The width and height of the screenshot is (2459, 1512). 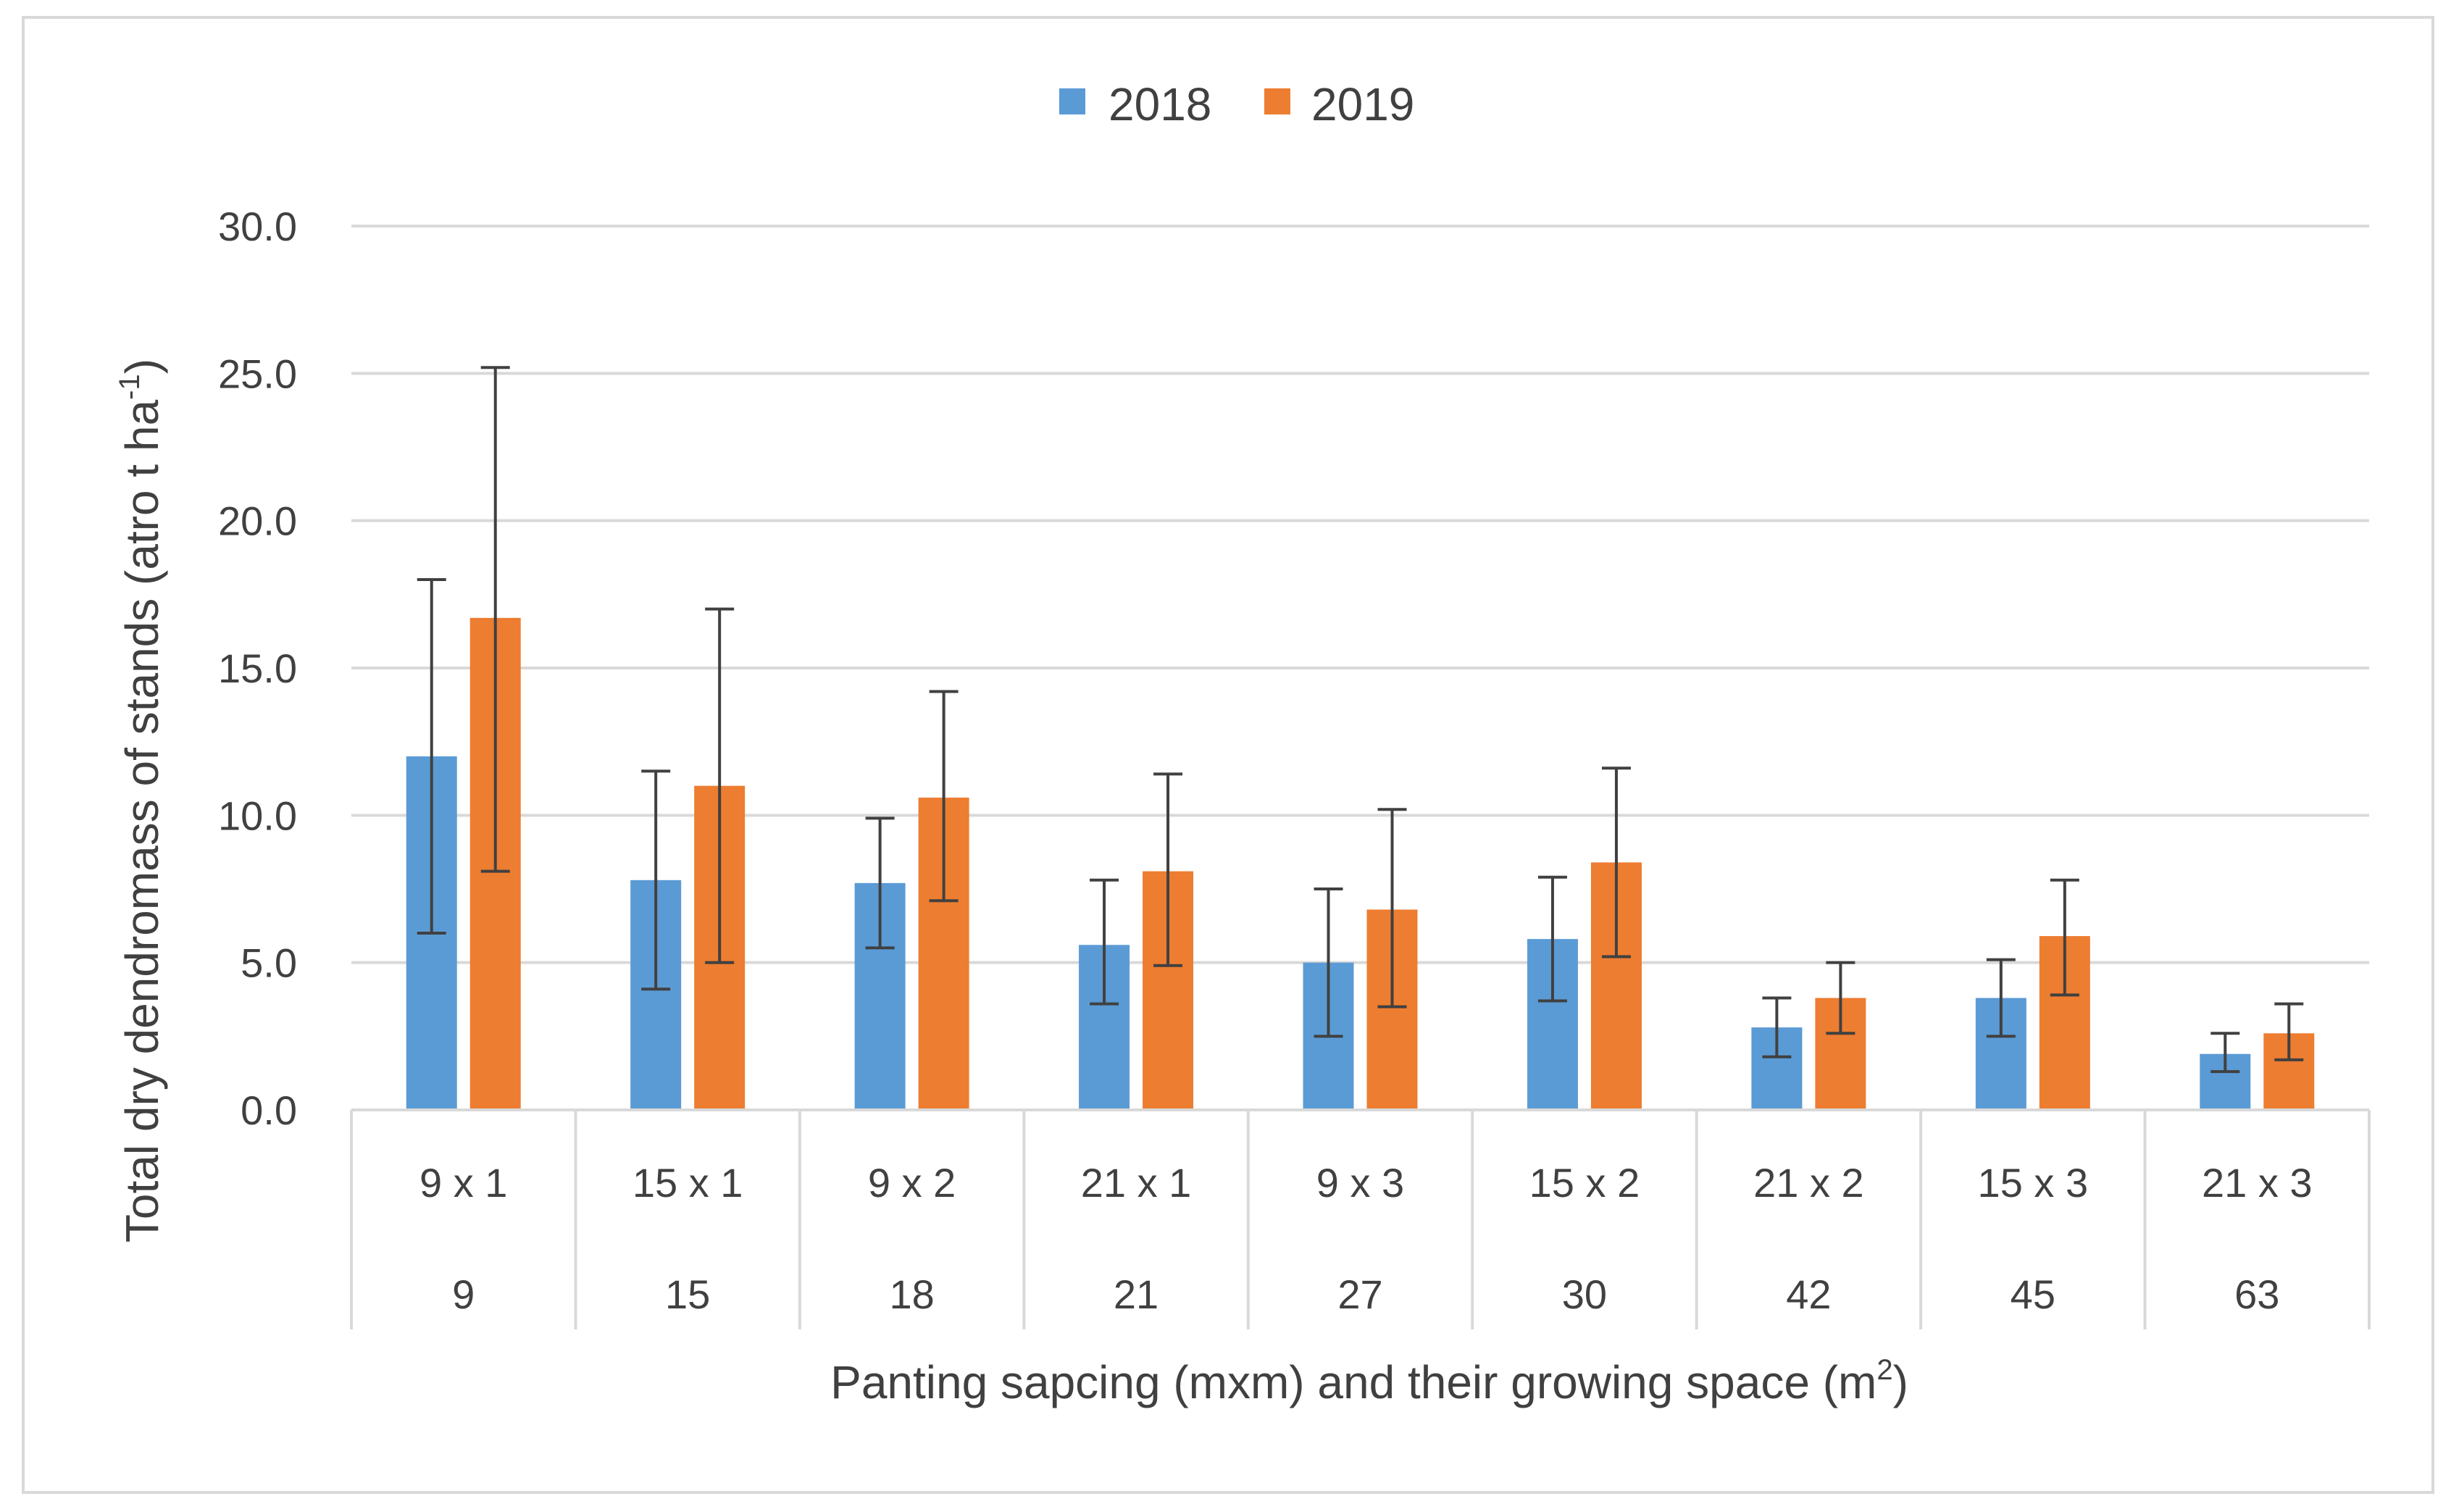 What do you see at coordinates (688, 1183) in the screenshot?
I see `x-tick-label-spacing: 15 x 1` at bounding box center [688, 1183].